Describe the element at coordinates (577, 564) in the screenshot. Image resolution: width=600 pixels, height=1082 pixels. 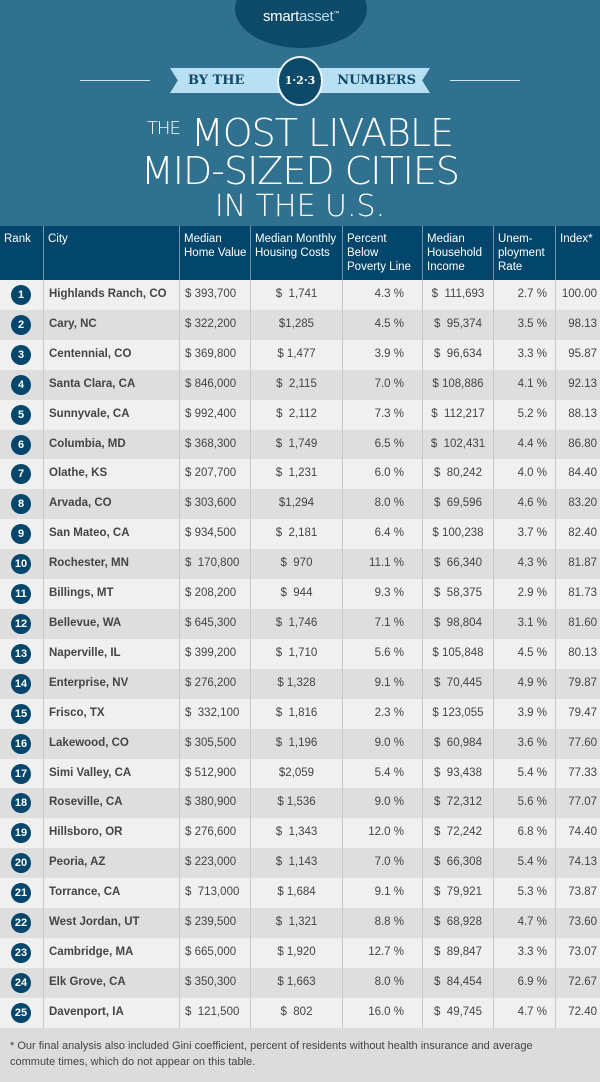
I see `index-cell: 81.87` at that location.